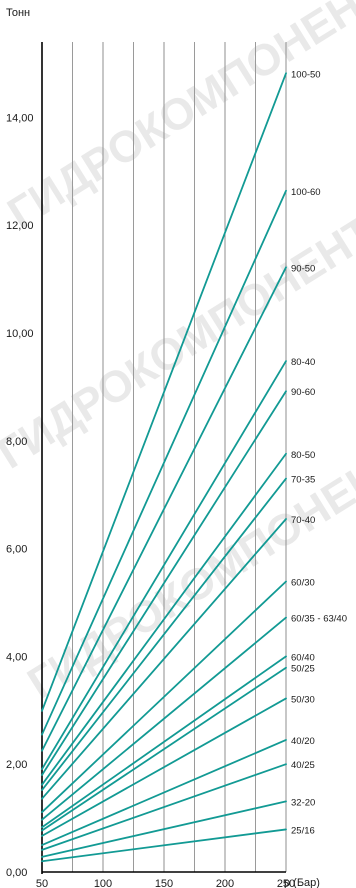 This screenshot has height=888, width=356. What do you see at coordinates (16, 442) in the screenshot?
I see `y-tick-label: 8,00` at bounding box center [16, 442].